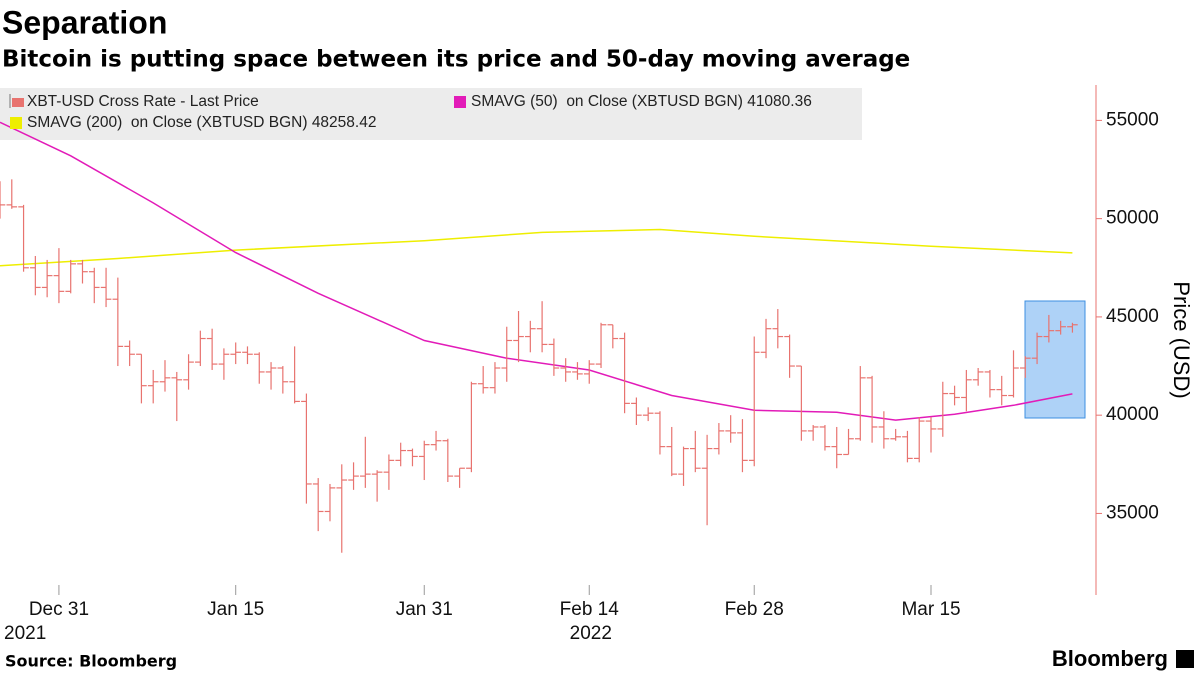  Describe the element at coordinates (1181, 339) in the screenshot. I see `y-axis-title: Price (USD)` at that location.